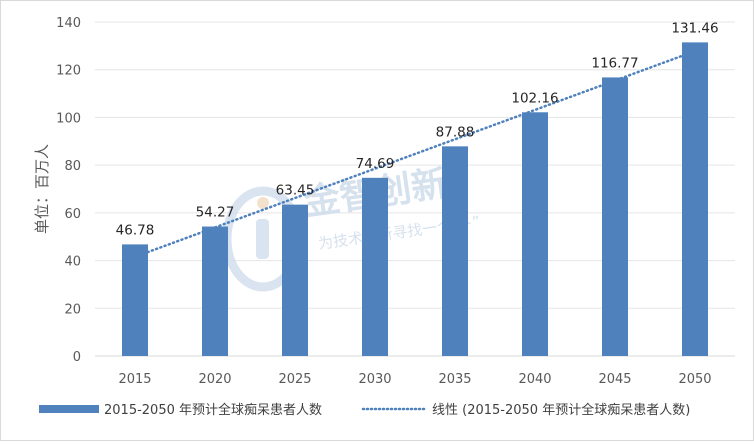 This screenshot has height=444, width=754. What do you see at coordinates (68, 190) in the screenshot?
I see `y-axis-ticks: 0 20 40 60 80 100 120 140` at bounding box center [68, 190].